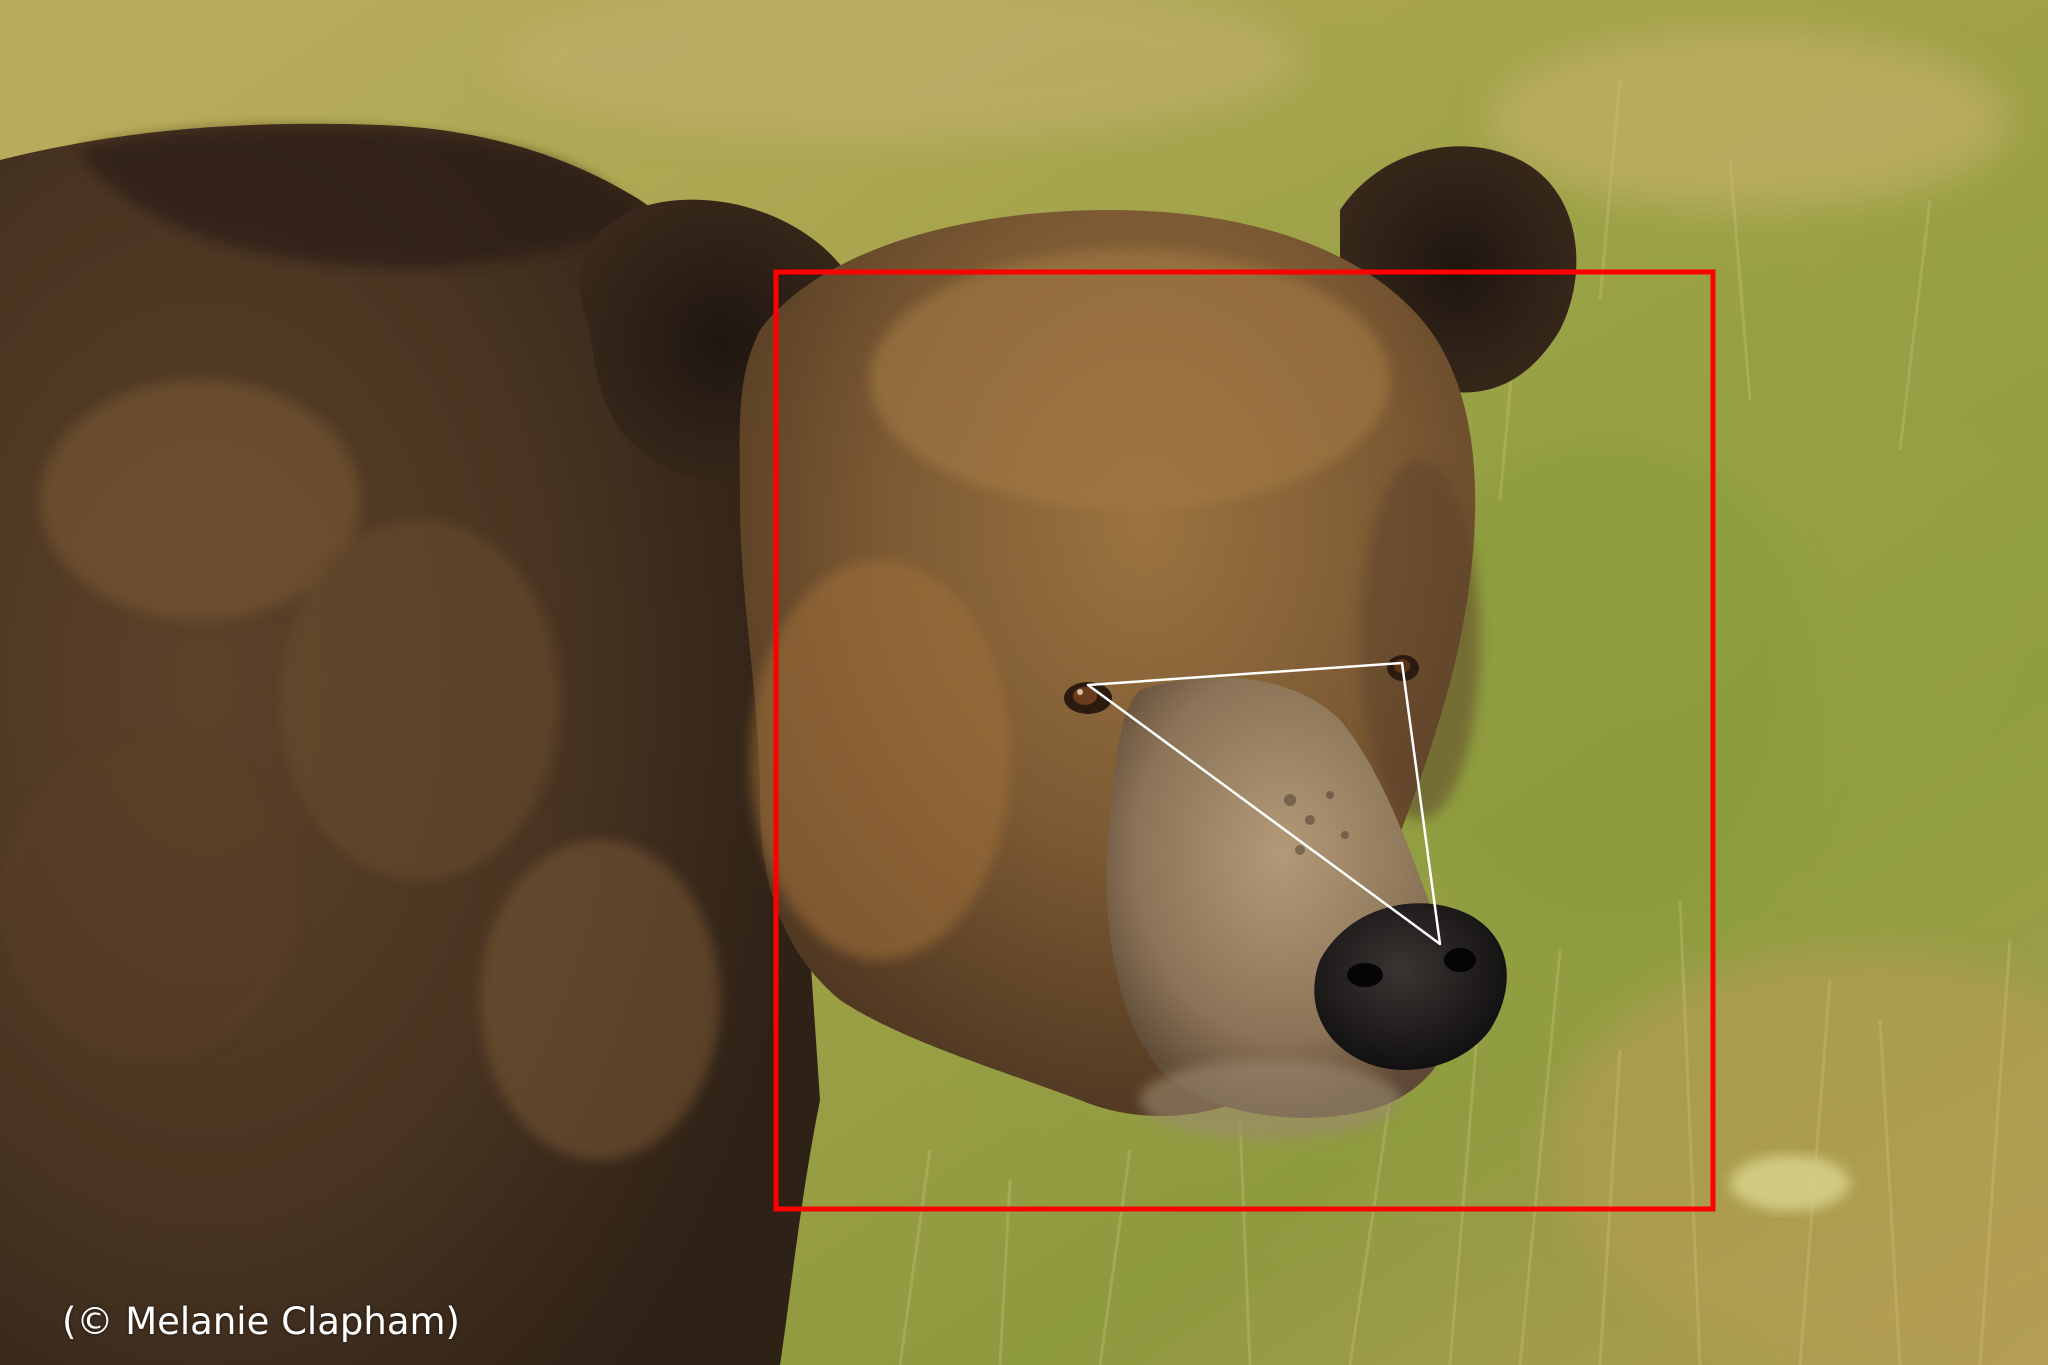 The width and height of the screenshot is (2048, 1365). I want to click on left-eye, so click(1088, 698).